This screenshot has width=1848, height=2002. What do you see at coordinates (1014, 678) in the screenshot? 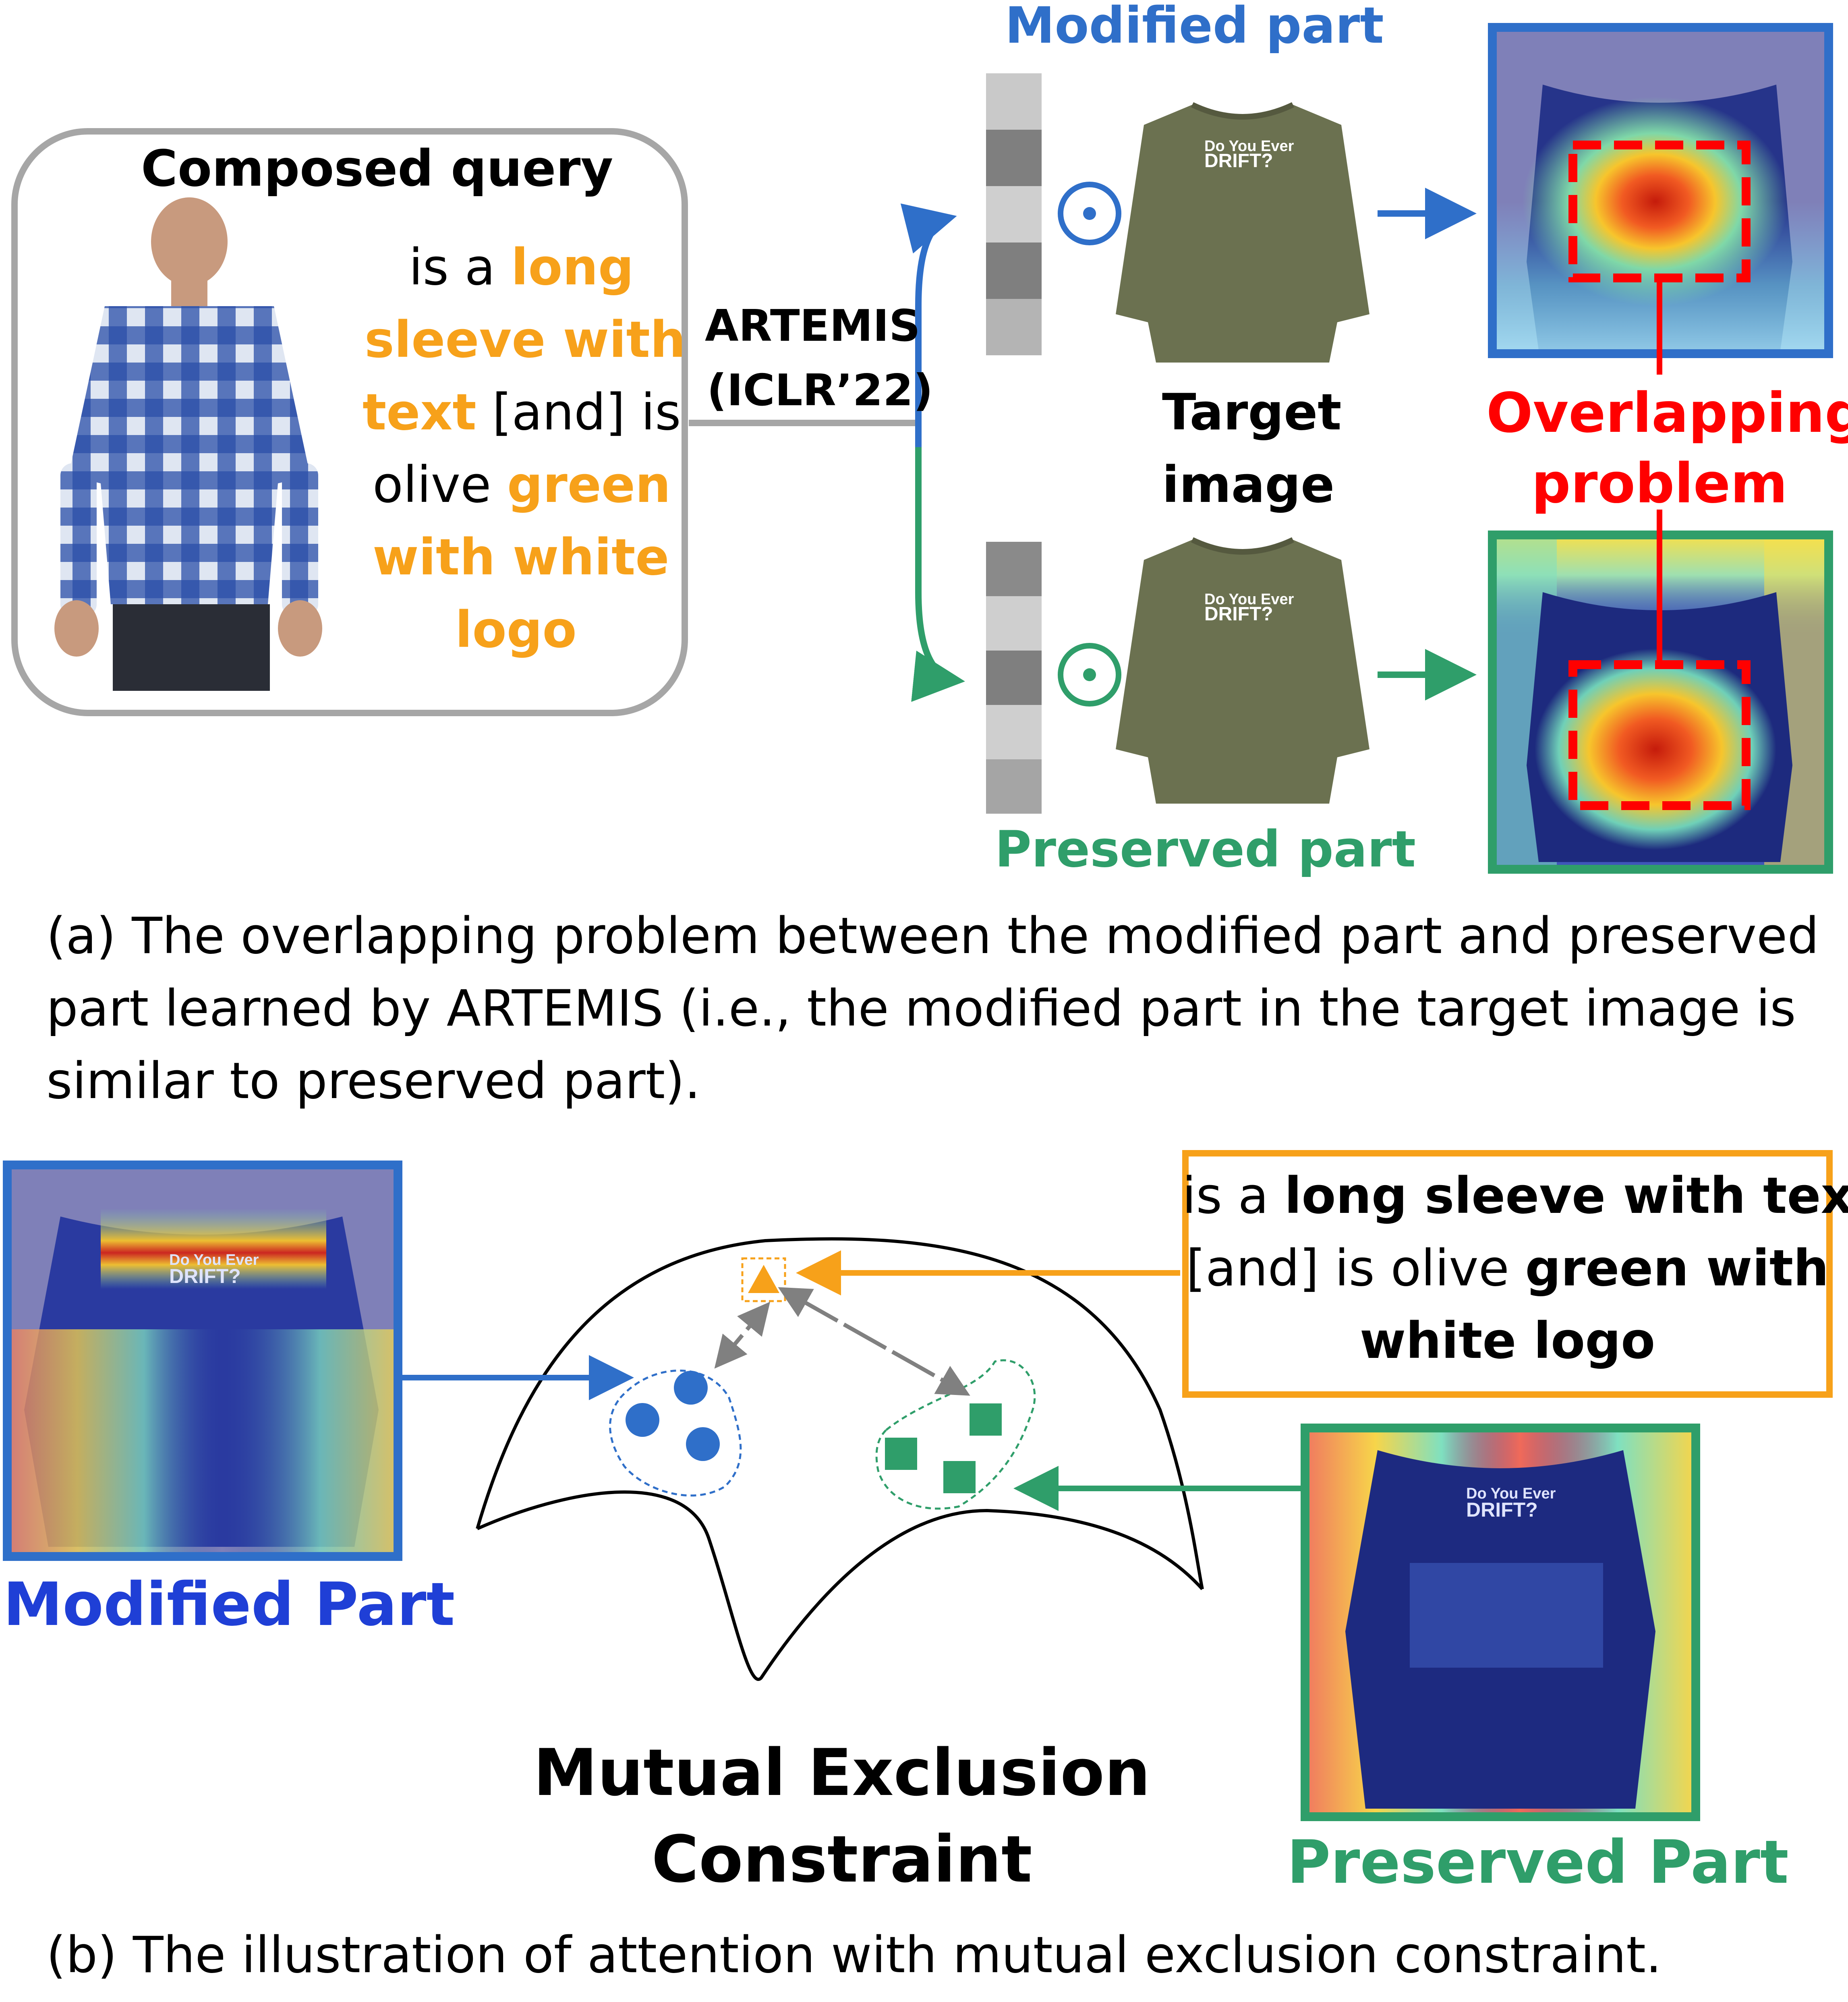
I see `preserved-feature-vector` at bounding box center [1014, 678].